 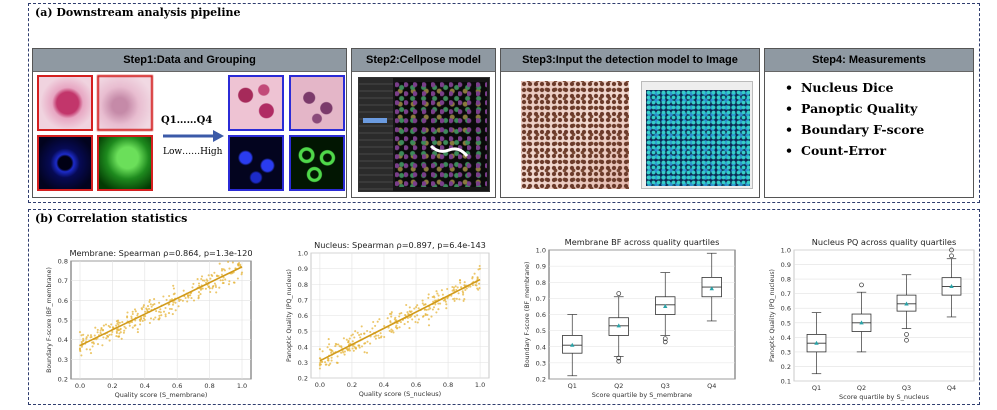 I want to click on y-tick-label: 1.0, so click(x=786, y=251).